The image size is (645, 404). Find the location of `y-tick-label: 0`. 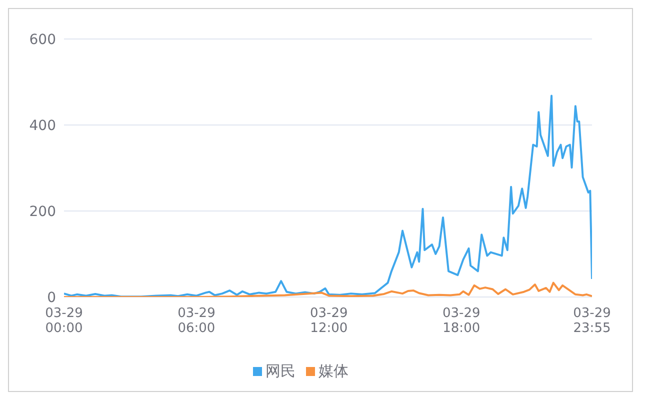

y-tick-label: 0 is located at coordinates (51, 298).